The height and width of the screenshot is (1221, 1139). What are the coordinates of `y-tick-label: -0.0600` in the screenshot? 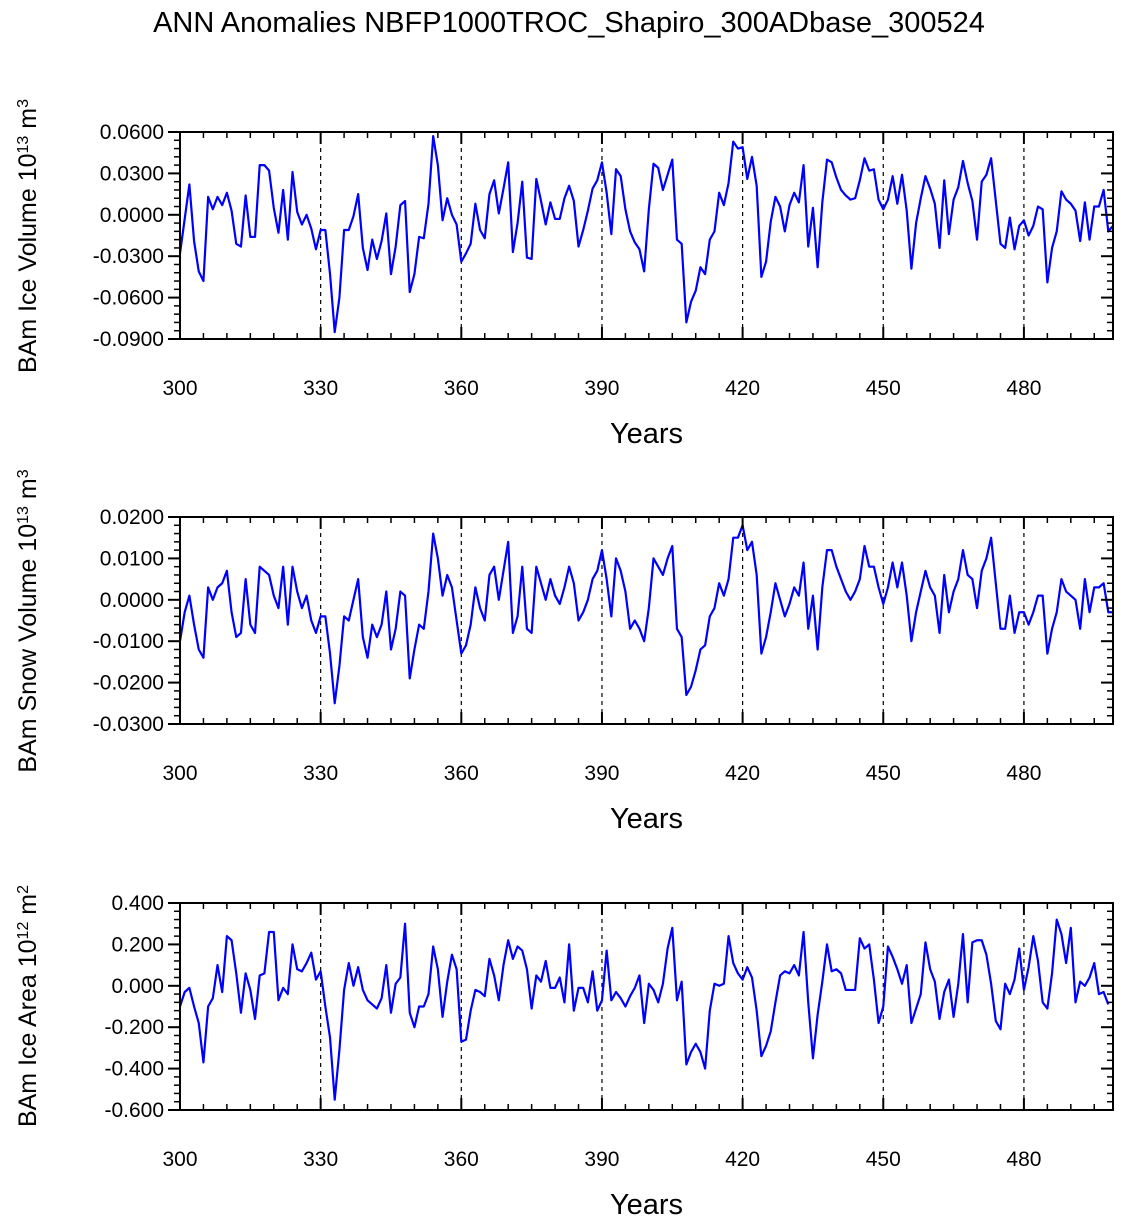 It's located at (128, 298).